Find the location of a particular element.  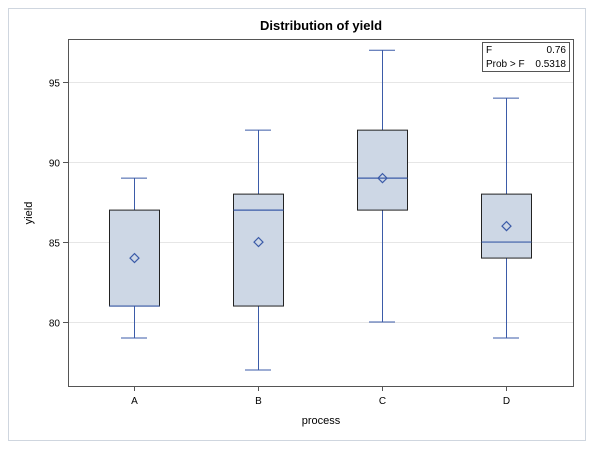

y-tick-label-80: 80 is located at coordinates (55, 324).